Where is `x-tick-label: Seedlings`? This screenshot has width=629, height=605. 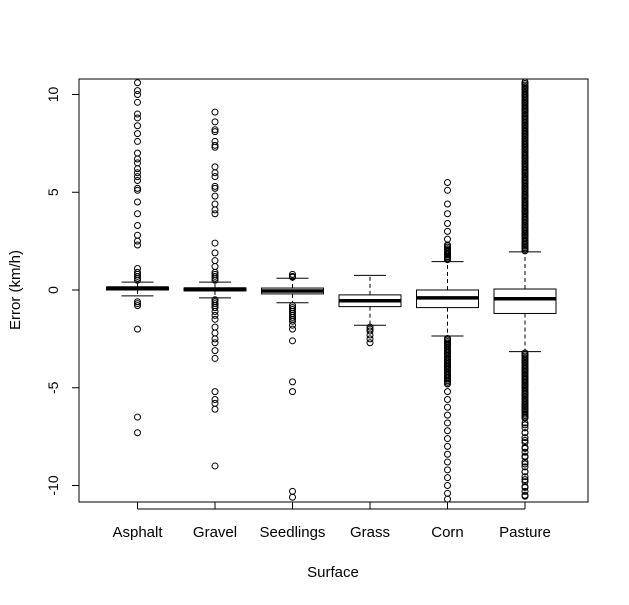 x-tick-label: Seedlings is located at coordinates (293, 532).